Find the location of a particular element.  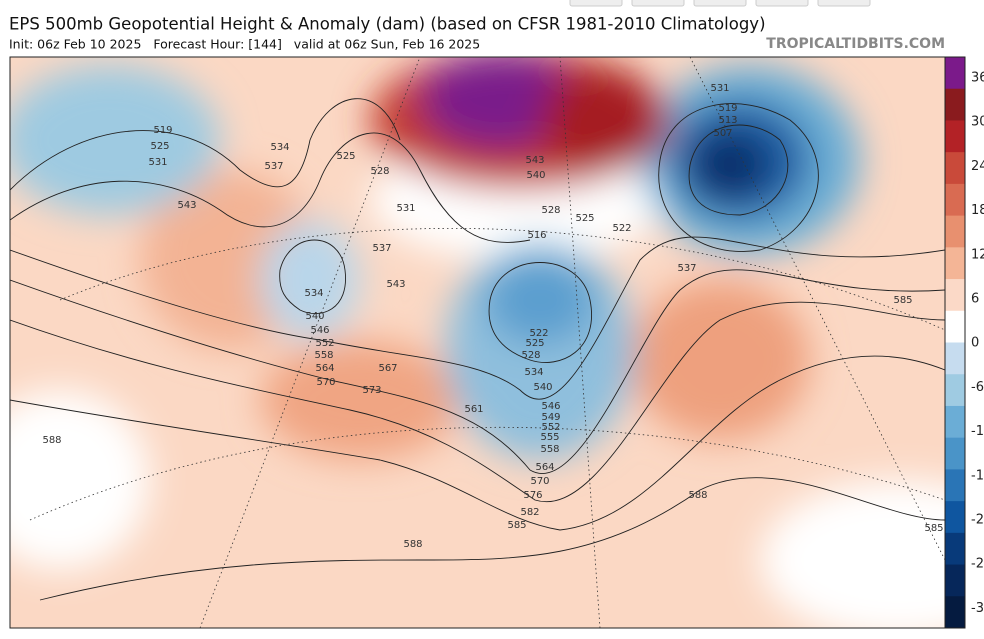

colorbar-label: 30 is located at coordinates (977, 122).